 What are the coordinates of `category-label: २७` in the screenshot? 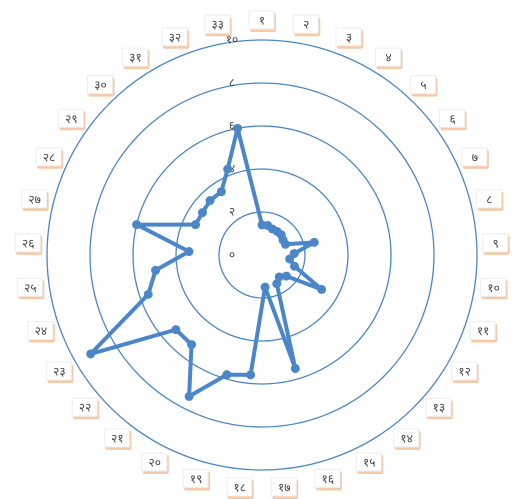 It's located at (34, 199).